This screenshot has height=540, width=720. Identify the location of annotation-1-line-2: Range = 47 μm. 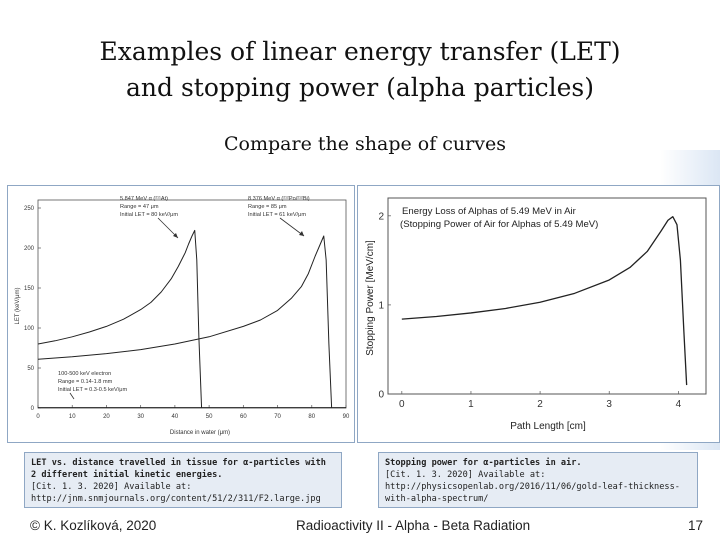
(139, 207).